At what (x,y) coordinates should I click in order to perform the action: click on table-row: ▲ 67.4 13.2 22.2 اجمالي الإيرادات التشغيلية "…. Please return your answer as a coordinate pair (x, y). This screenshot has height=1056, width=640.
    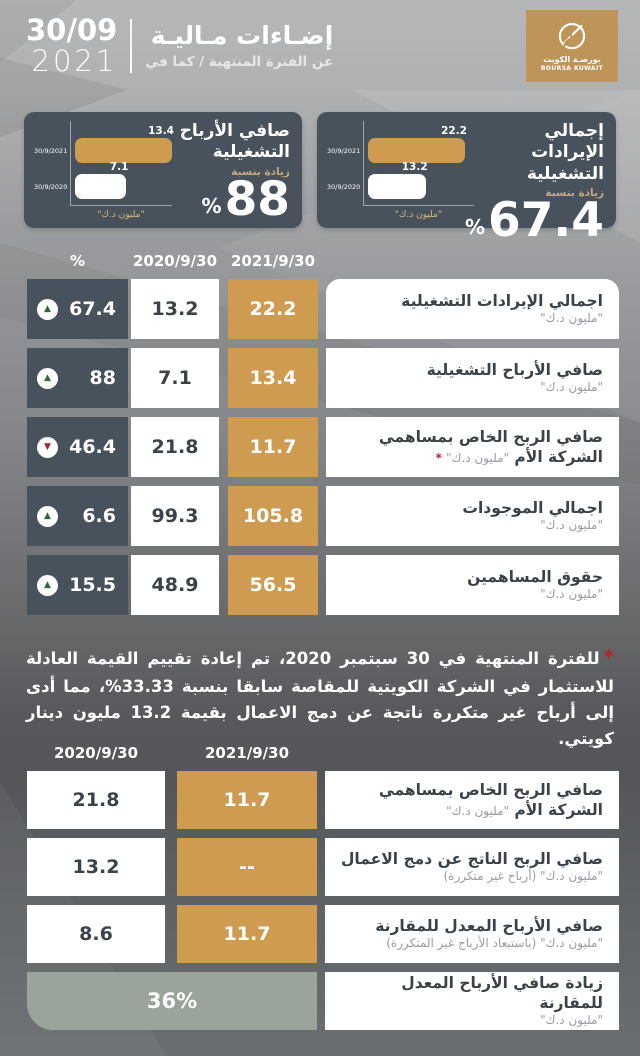
    Looking at the image, I should click on (323, 309).